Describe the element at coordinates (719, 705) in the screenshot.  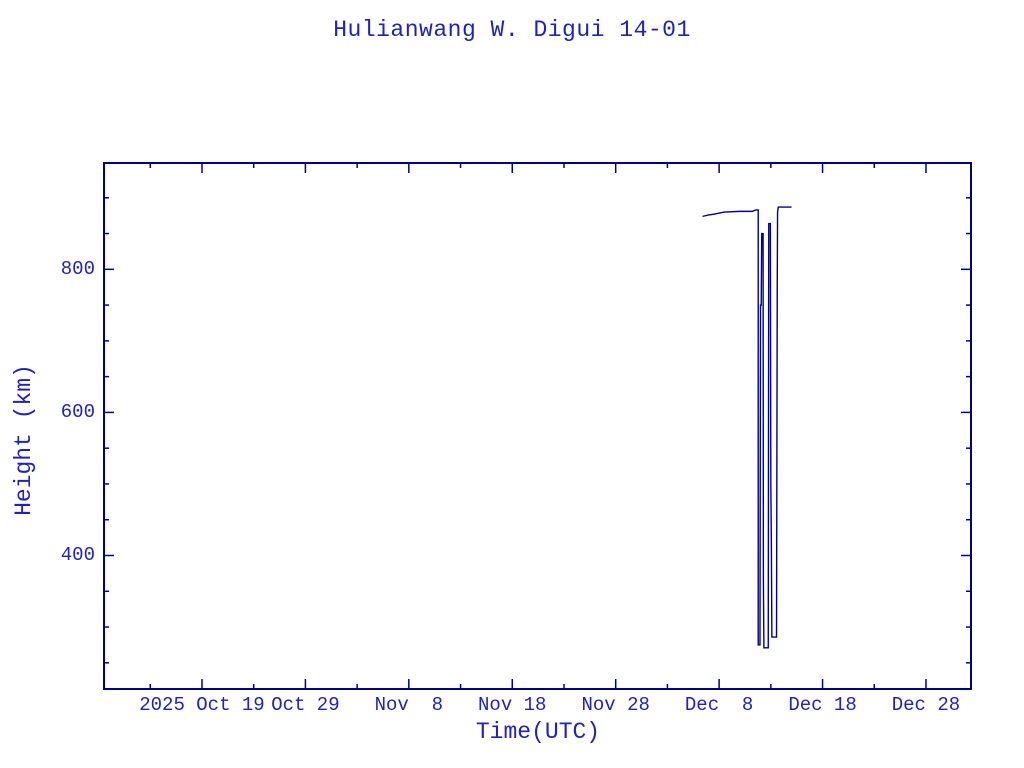
I see `x-tick-label: Dec 8` at that location.